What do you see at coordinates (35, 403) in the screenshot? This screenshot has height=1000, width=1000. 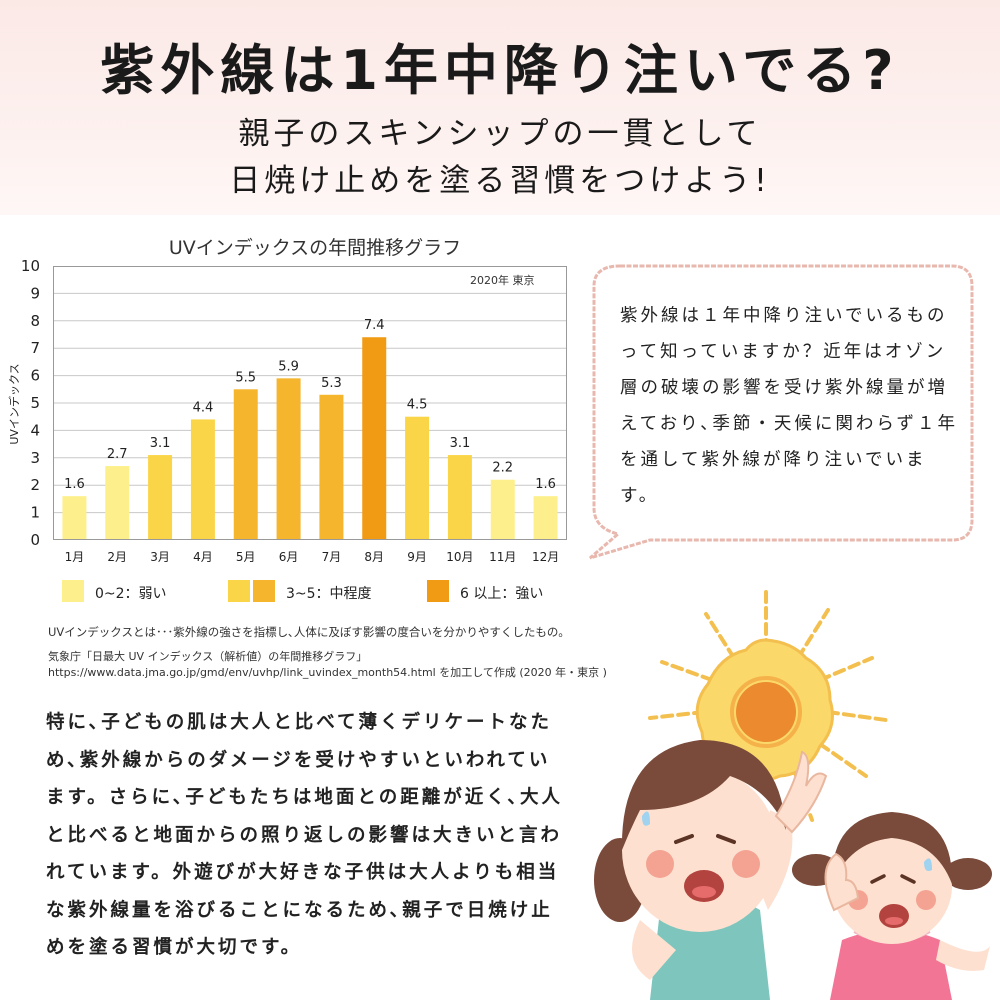 I see `y-tick-label: 5` at bounding box center [35, 403].